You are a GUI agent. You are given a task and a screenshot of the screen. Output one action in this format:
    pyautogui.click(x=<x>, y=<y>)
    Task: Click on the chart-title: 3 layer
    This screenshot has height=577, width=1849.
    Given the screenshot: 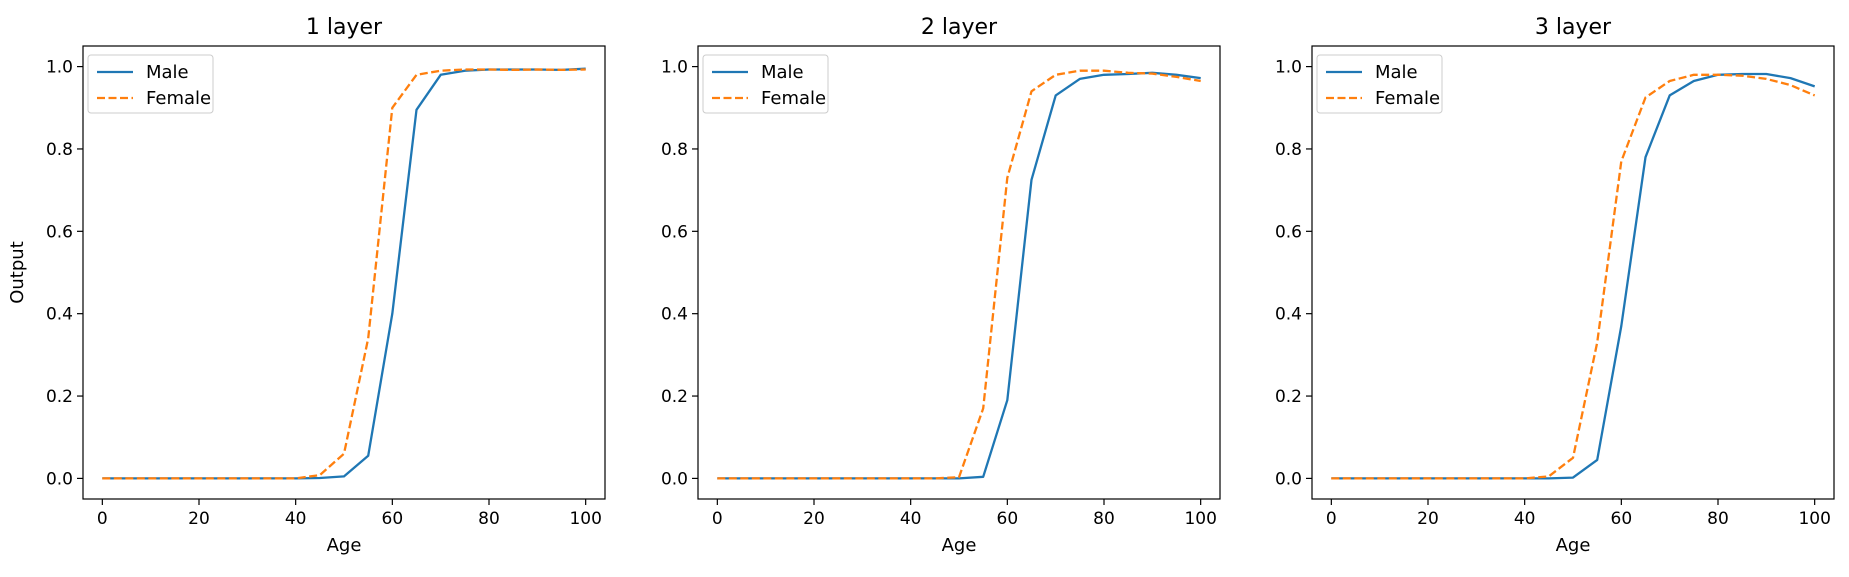 What is the action you would take?
    pyautogui.click(x=1573, y=27)
    